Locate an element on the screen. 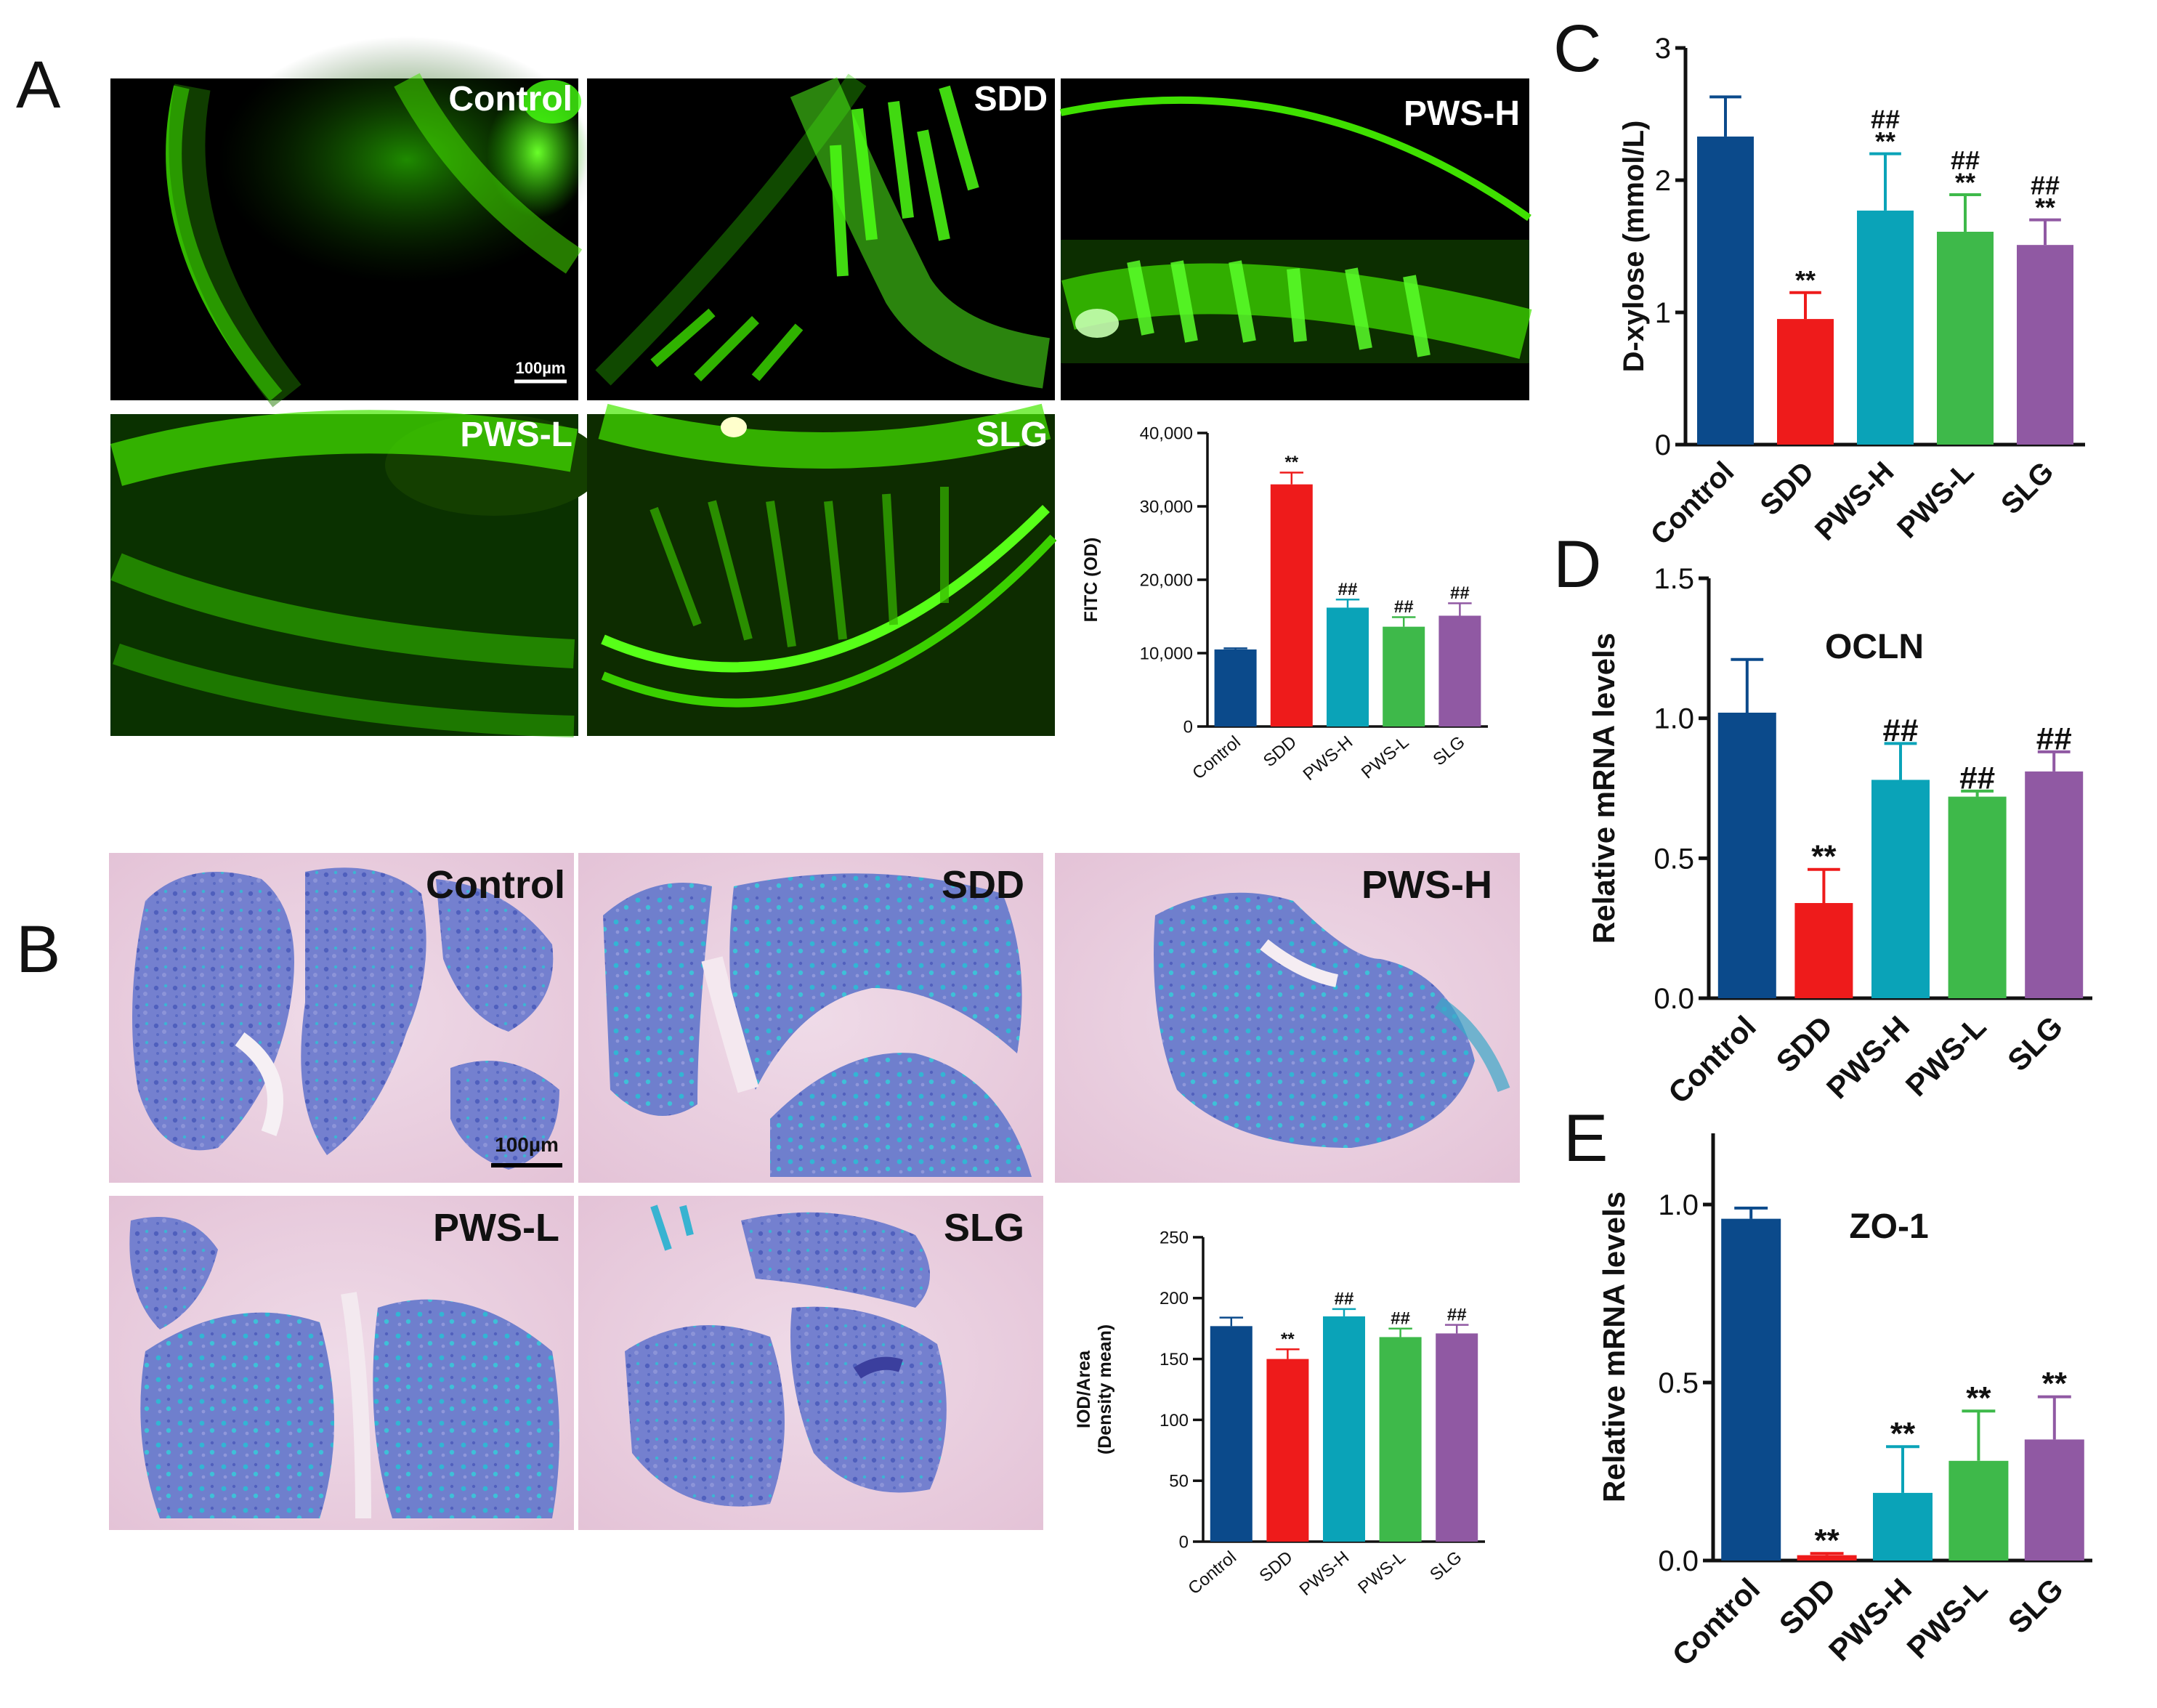 This screenshot has width=2157, height=1708. image-label-pws-h-b: PWS-H is located at coordinates (1426, 885).